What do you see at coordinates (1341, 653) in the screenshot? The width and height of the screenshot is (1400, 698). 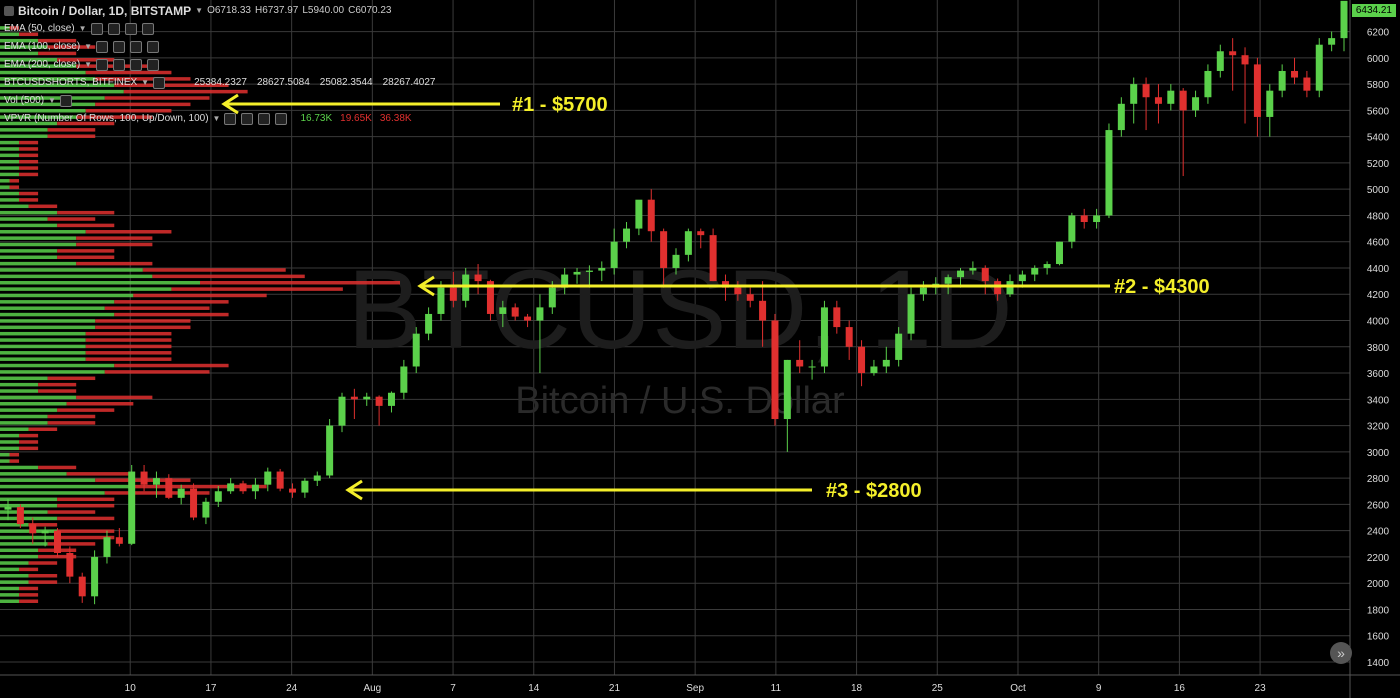 I see `fast-forward-icon: »` at bounding box center [1341, 653].